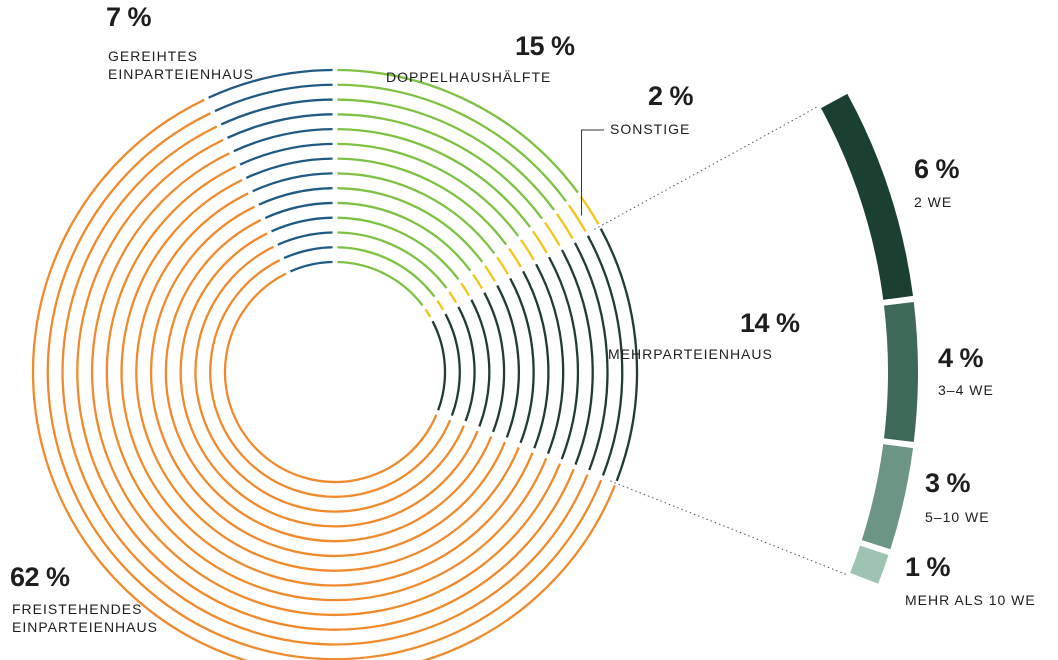 This screenshot has width=1058, height=660. Describe the element at coordinates (933, 202) in the screenshot. I see `category-label: 2 WE` at that location.